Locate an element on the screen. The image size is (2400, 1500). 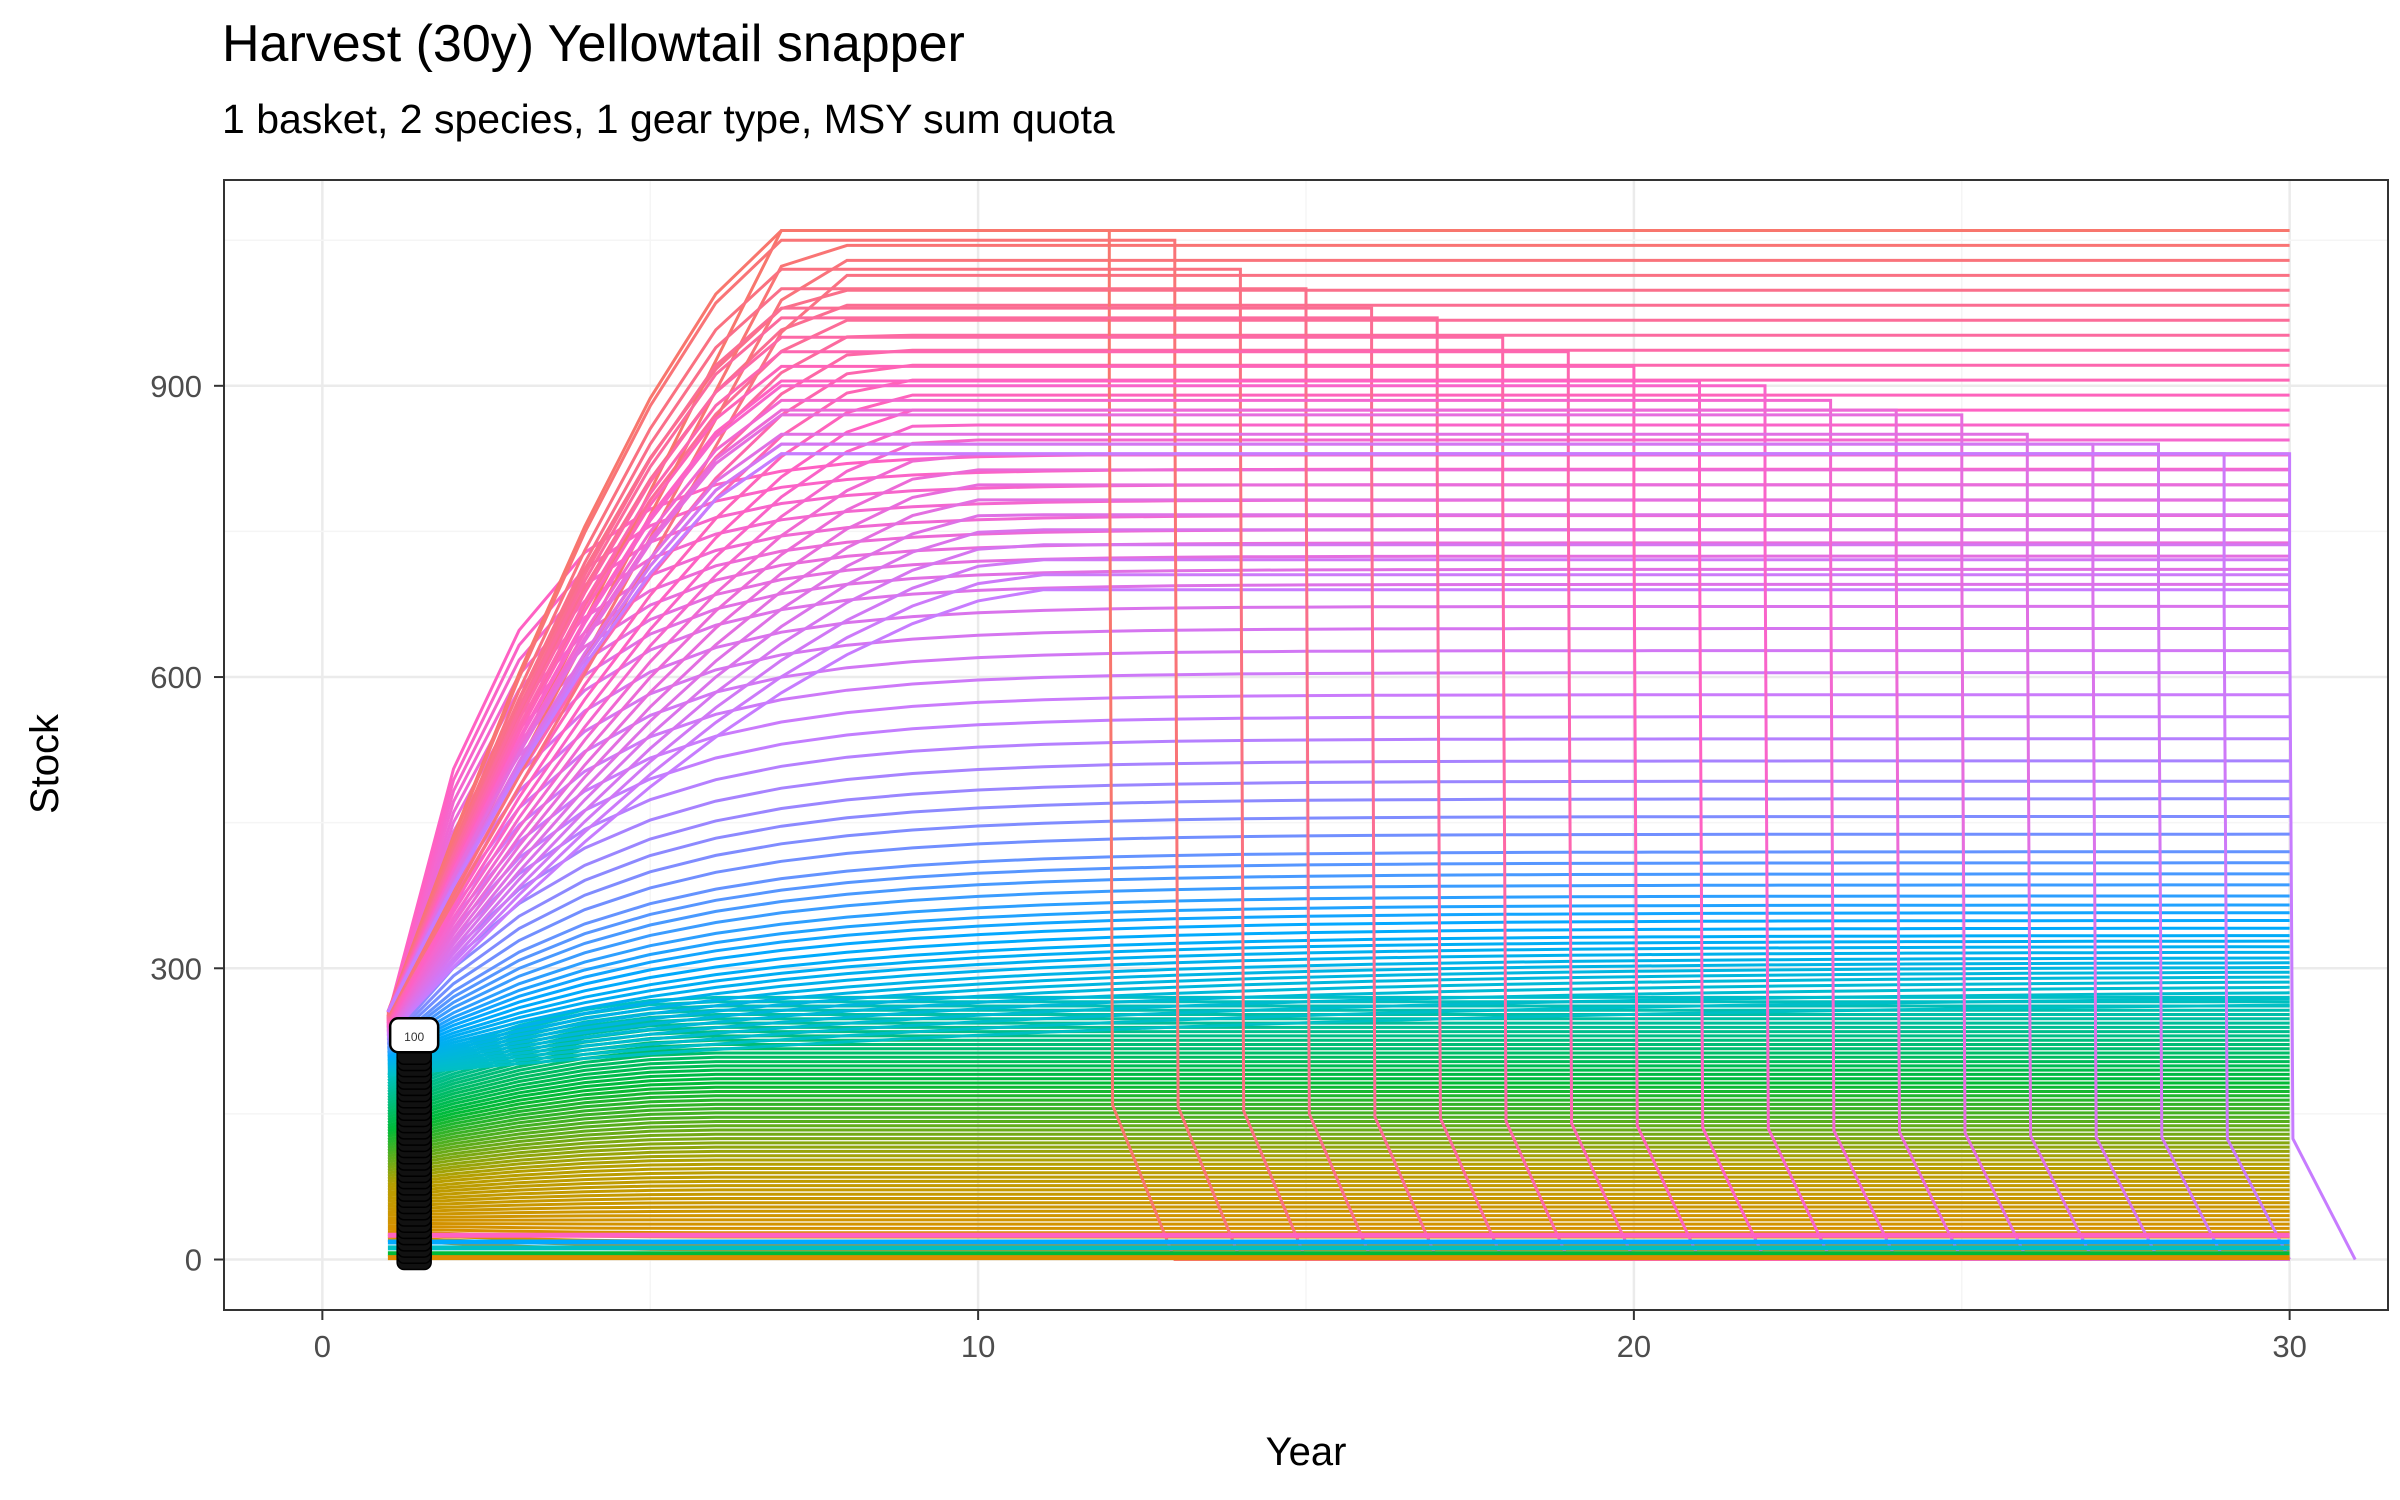
x-tick-label: 10 is located at coordinates (978, 1346).